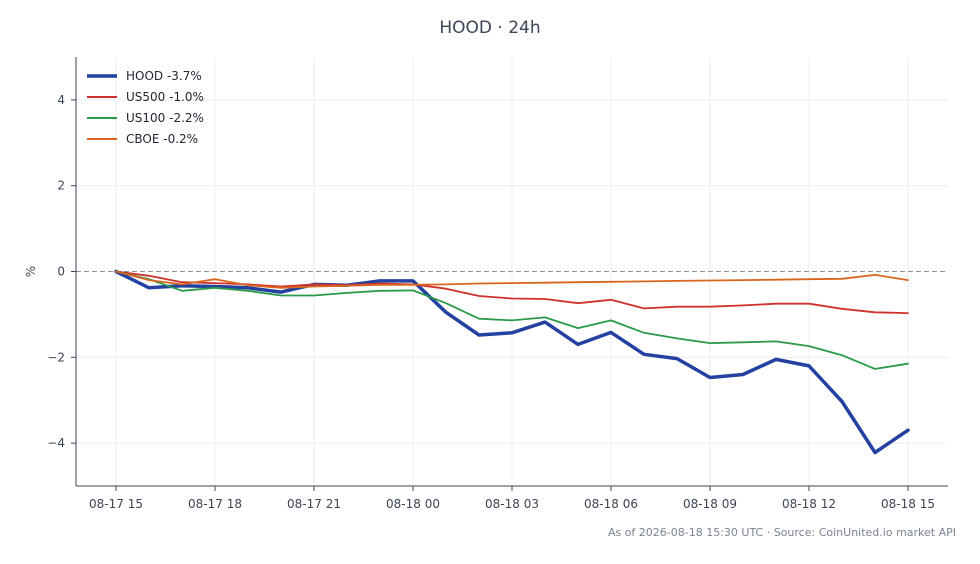 The image size is (980, 564). Describe the element at coordinates (215, 504) in the screenshot. I see `x-tick-label: 08-17 18` at that location.